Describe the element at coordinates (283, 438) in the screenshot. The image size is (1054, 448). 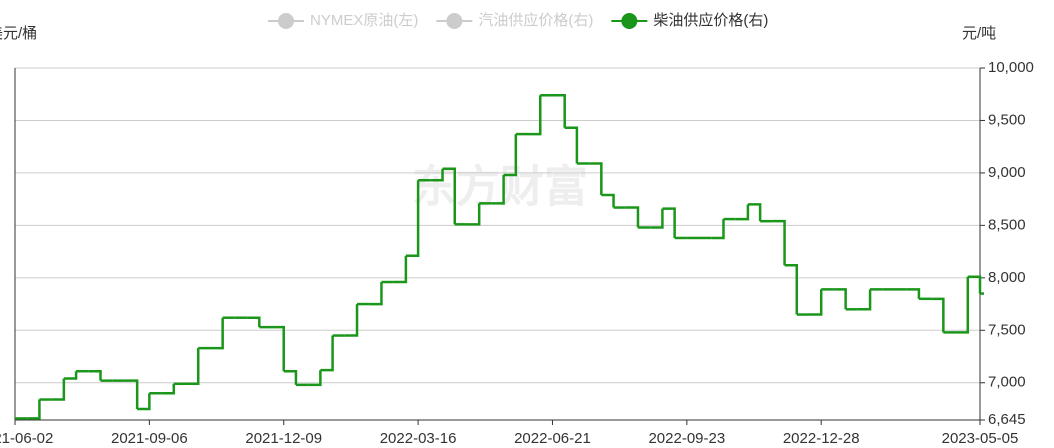
I see `x-tick-label: 2021-12-09` at that location.